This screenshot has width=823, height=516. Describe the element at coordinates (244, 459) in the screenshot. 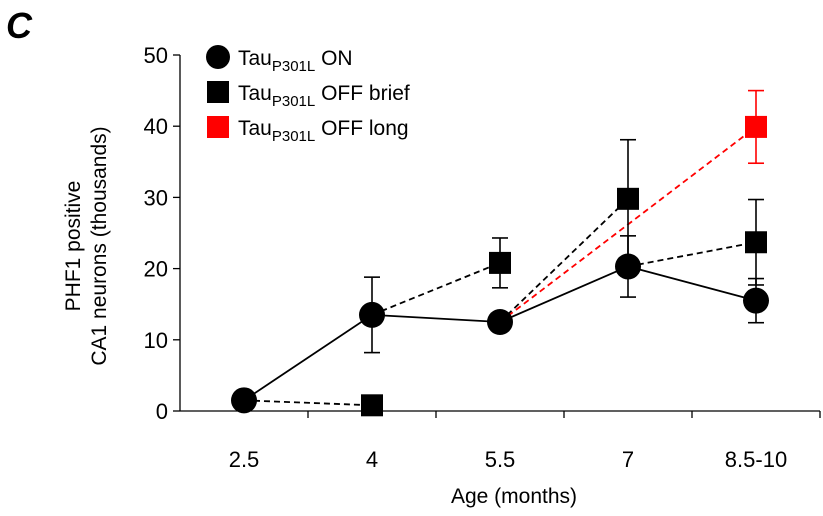

I see `x-tick-label: 2.5` at that location.